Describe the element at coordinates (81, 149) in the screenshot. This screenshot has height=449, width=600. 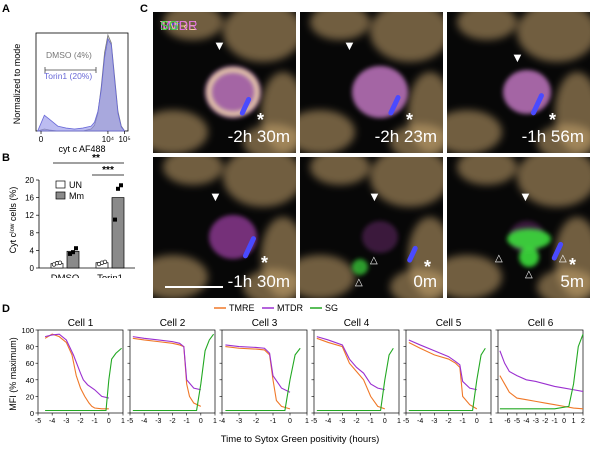
I see `panel-a-x-label: cyt c AF488` at that location.